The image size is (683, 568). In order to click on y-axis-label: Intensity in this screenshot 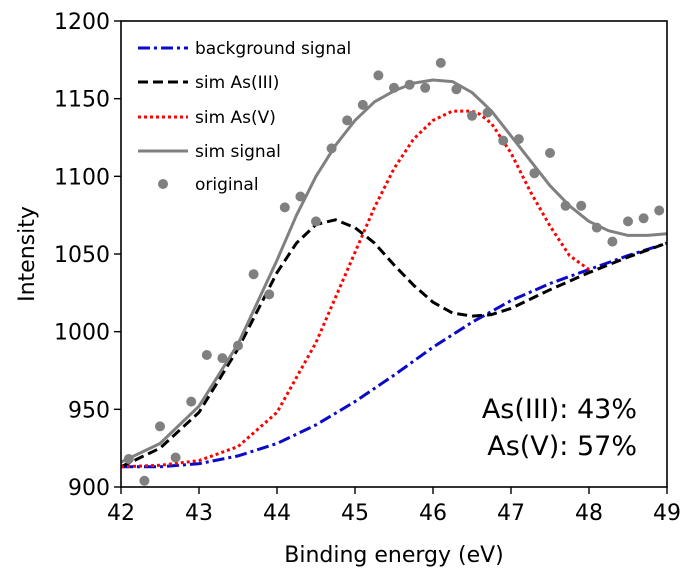, I will do `click(27, 254)`.